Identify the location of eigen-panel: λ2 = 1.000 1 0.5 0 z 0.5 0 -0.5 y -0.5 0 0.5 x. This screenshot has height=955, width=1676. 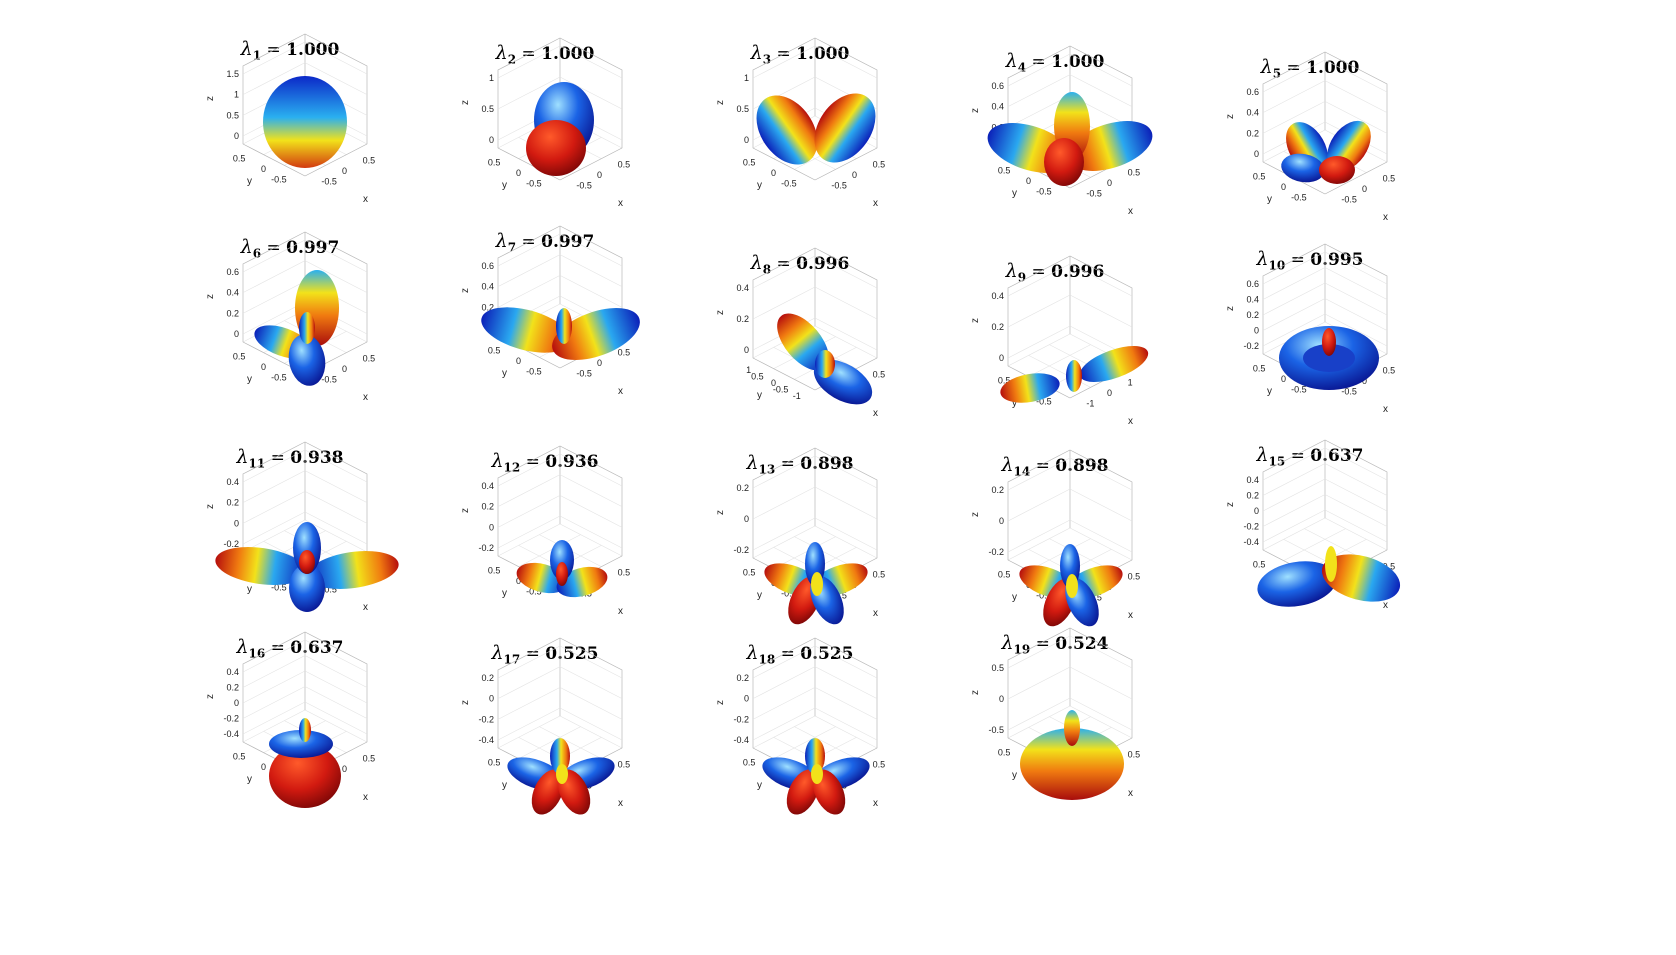
(545, 139).